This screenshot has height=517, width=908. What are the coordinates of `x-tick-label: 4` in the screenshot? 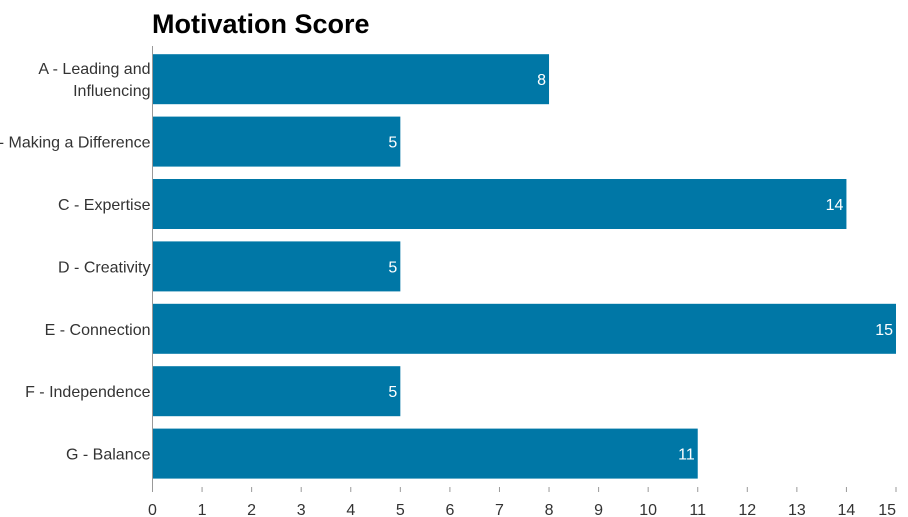 It's located at (350, 509).